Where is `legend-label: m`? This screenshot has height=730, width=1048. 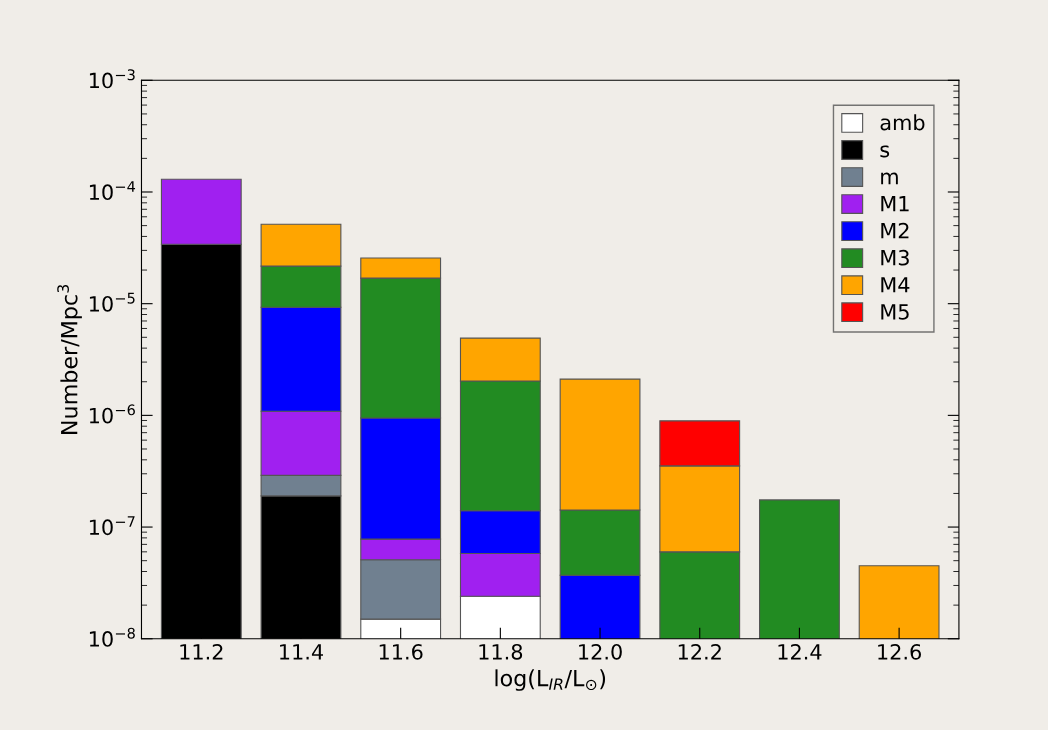
legend-label: m is located at coordinates (889, 178).